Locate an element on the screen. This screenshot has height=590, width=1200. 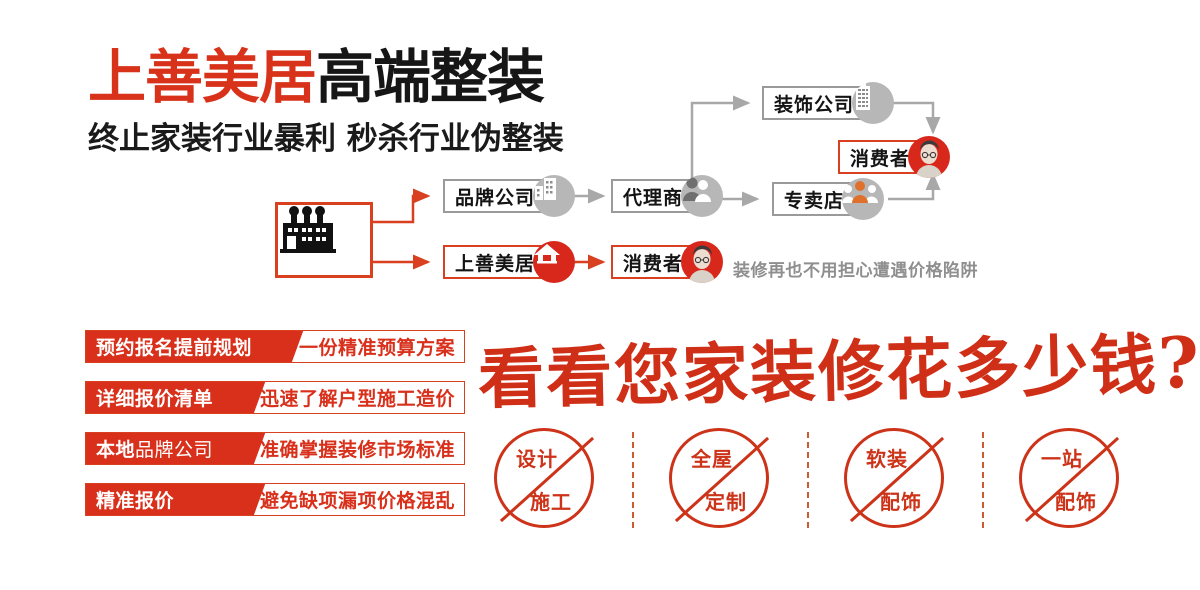
excluded-service-item: 一站 配饰 is located at coordinates (1069, 482).